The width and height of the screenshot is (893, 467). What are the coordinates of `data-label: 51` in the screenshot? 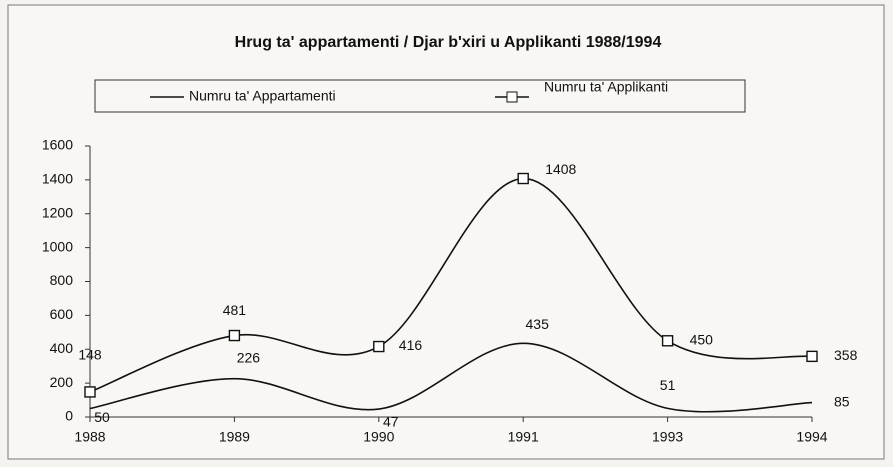 It's located at (668, 385).